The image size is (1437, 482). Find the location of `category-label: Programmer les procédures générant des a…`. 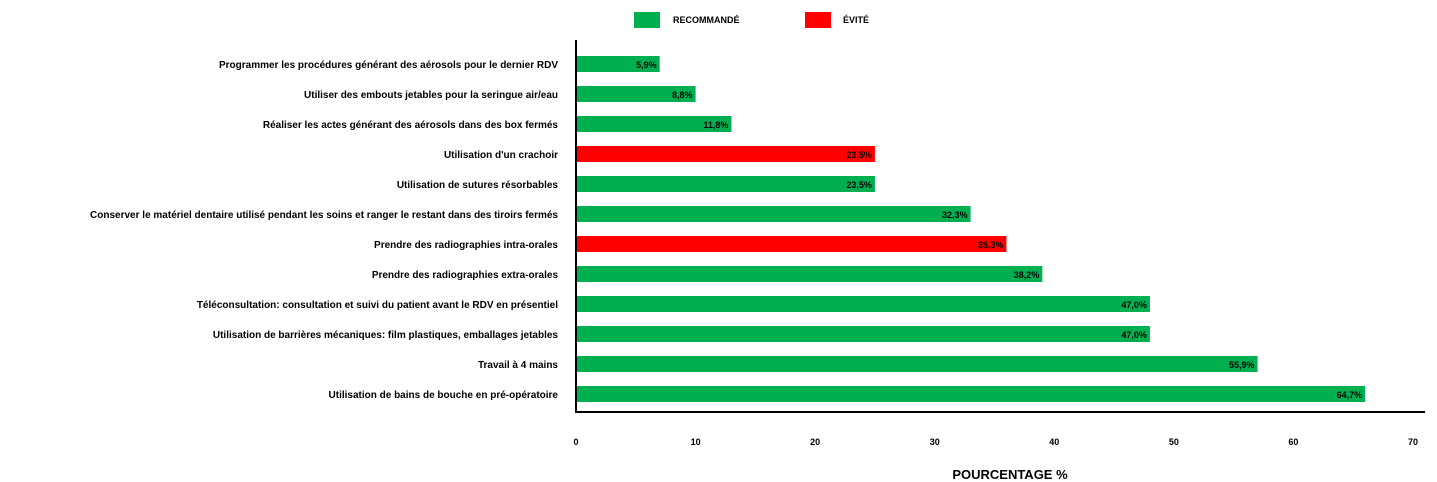

category-label: Programmer les procédures générant des a… is located at coordinates (388, 65).